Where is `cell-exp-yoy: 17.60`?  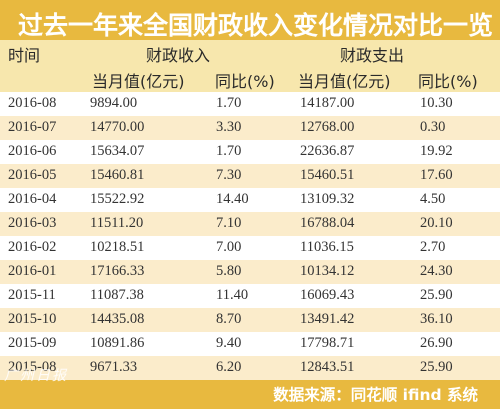
cell-exp-yoy: 17.60 is located at coordinates (436, 175).